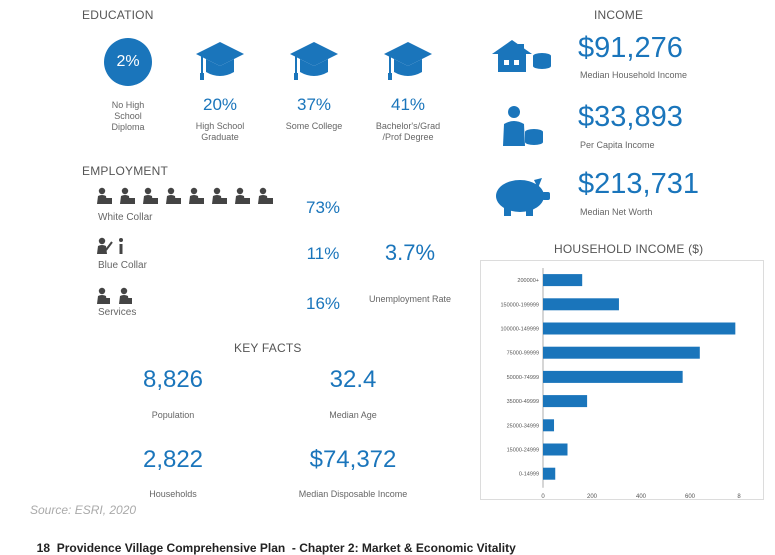  I want to click on white-collar-icons, so click(186, 196).